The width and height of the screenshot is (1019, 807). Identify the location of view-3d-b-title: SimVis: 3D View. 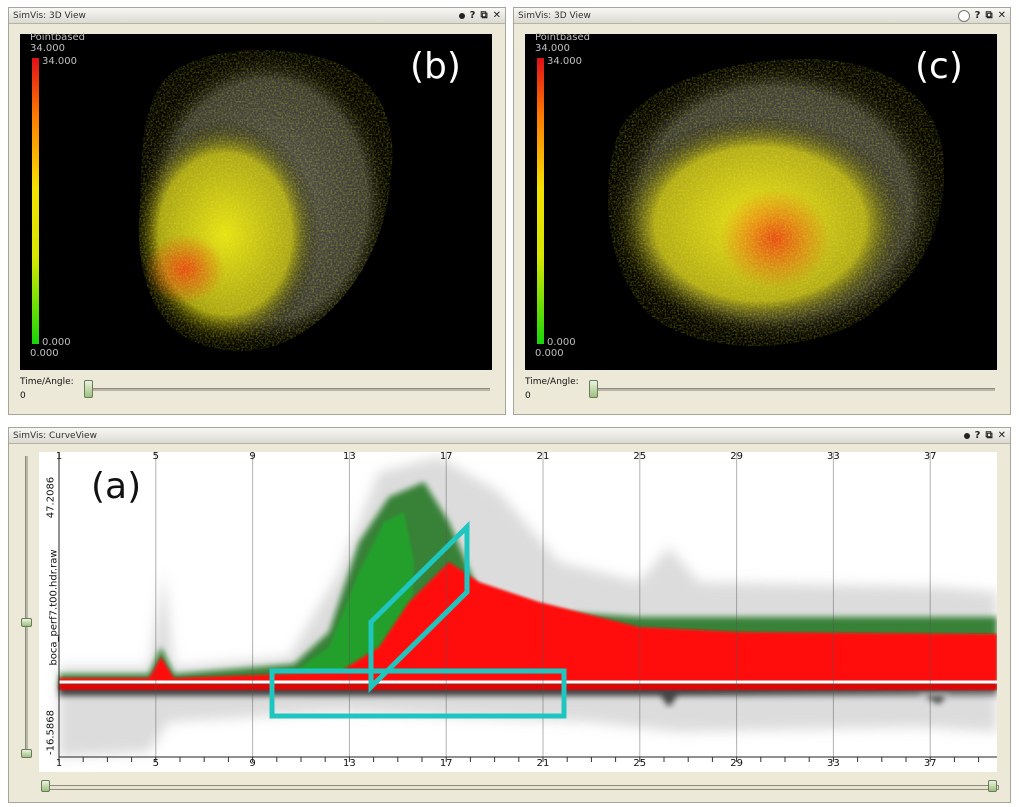
(49, 16).